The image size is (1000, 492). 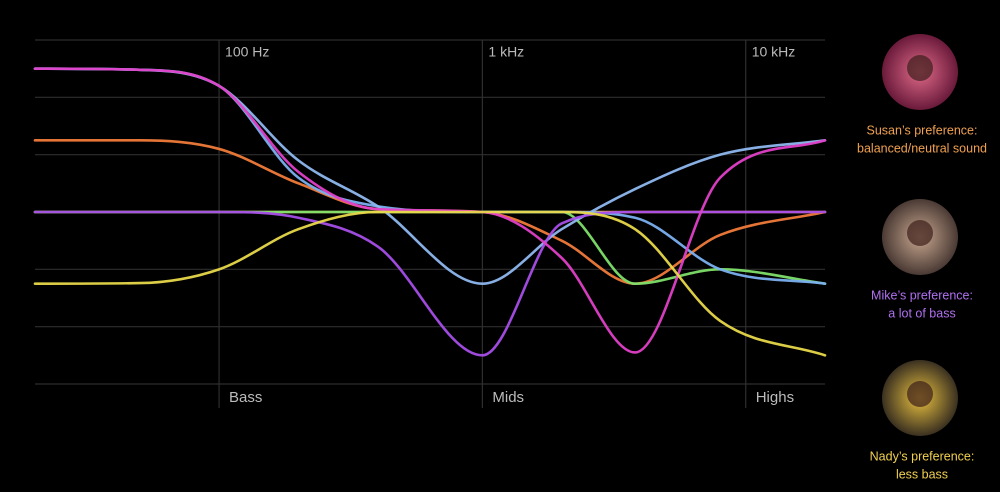 I want to click on profile-caption: balanced/neutral sound, so click(x=922, y=148).